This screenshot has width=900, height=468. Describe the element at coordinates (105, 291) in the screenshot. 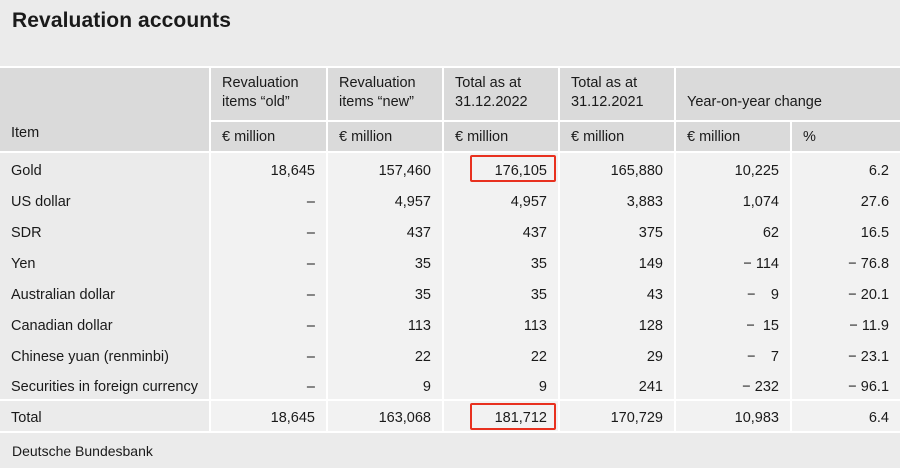

I see `row-label: Australian dollar` at that location.